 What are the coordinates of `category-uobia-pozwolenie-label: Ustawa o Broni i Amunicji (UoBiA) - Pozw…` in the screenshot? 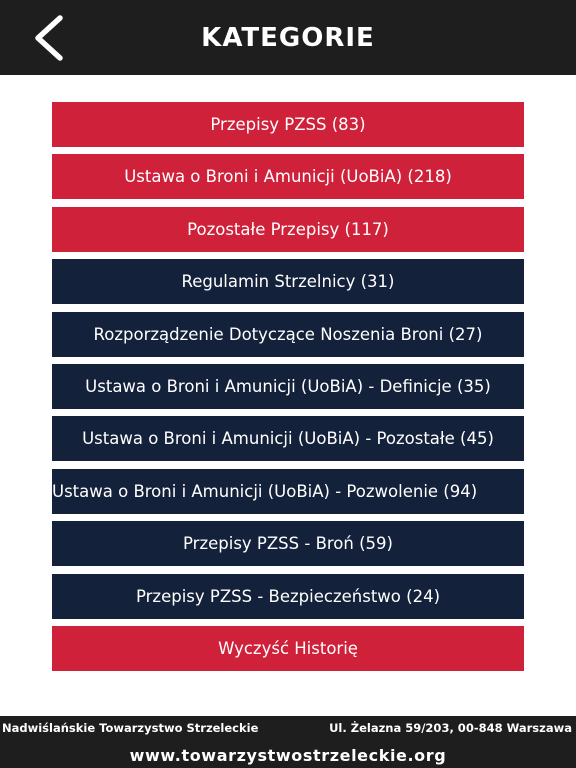 It's located at (265, 491).